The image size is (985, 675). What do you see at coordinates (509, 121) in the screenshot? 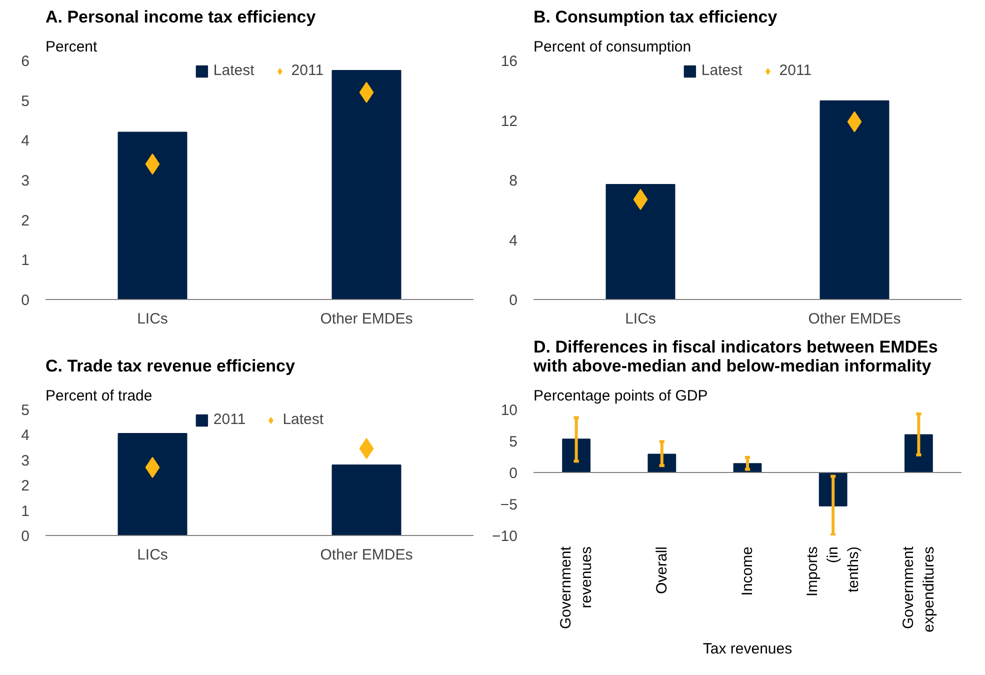
I see `y-tick-label: 12` at bounding box center [509, 121].